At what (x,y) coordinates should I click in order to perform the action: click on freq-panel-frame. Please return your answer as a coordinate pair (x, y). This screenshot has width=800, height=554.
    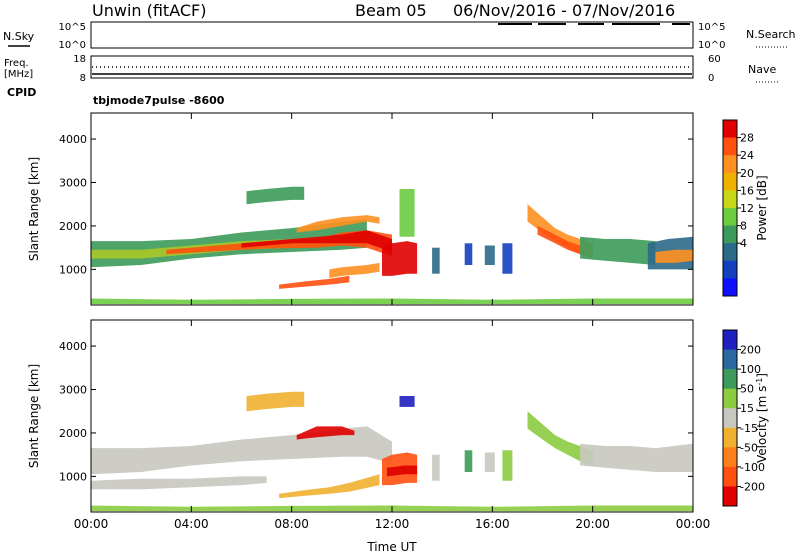
    Looking at the image, I should click on (392, 67).